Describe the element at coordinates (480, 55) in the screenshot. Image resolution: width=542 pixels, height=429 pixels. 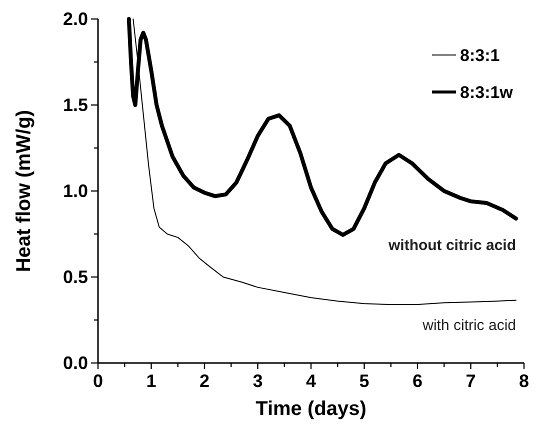
I see `legend-label: 8:3:1` at that location.